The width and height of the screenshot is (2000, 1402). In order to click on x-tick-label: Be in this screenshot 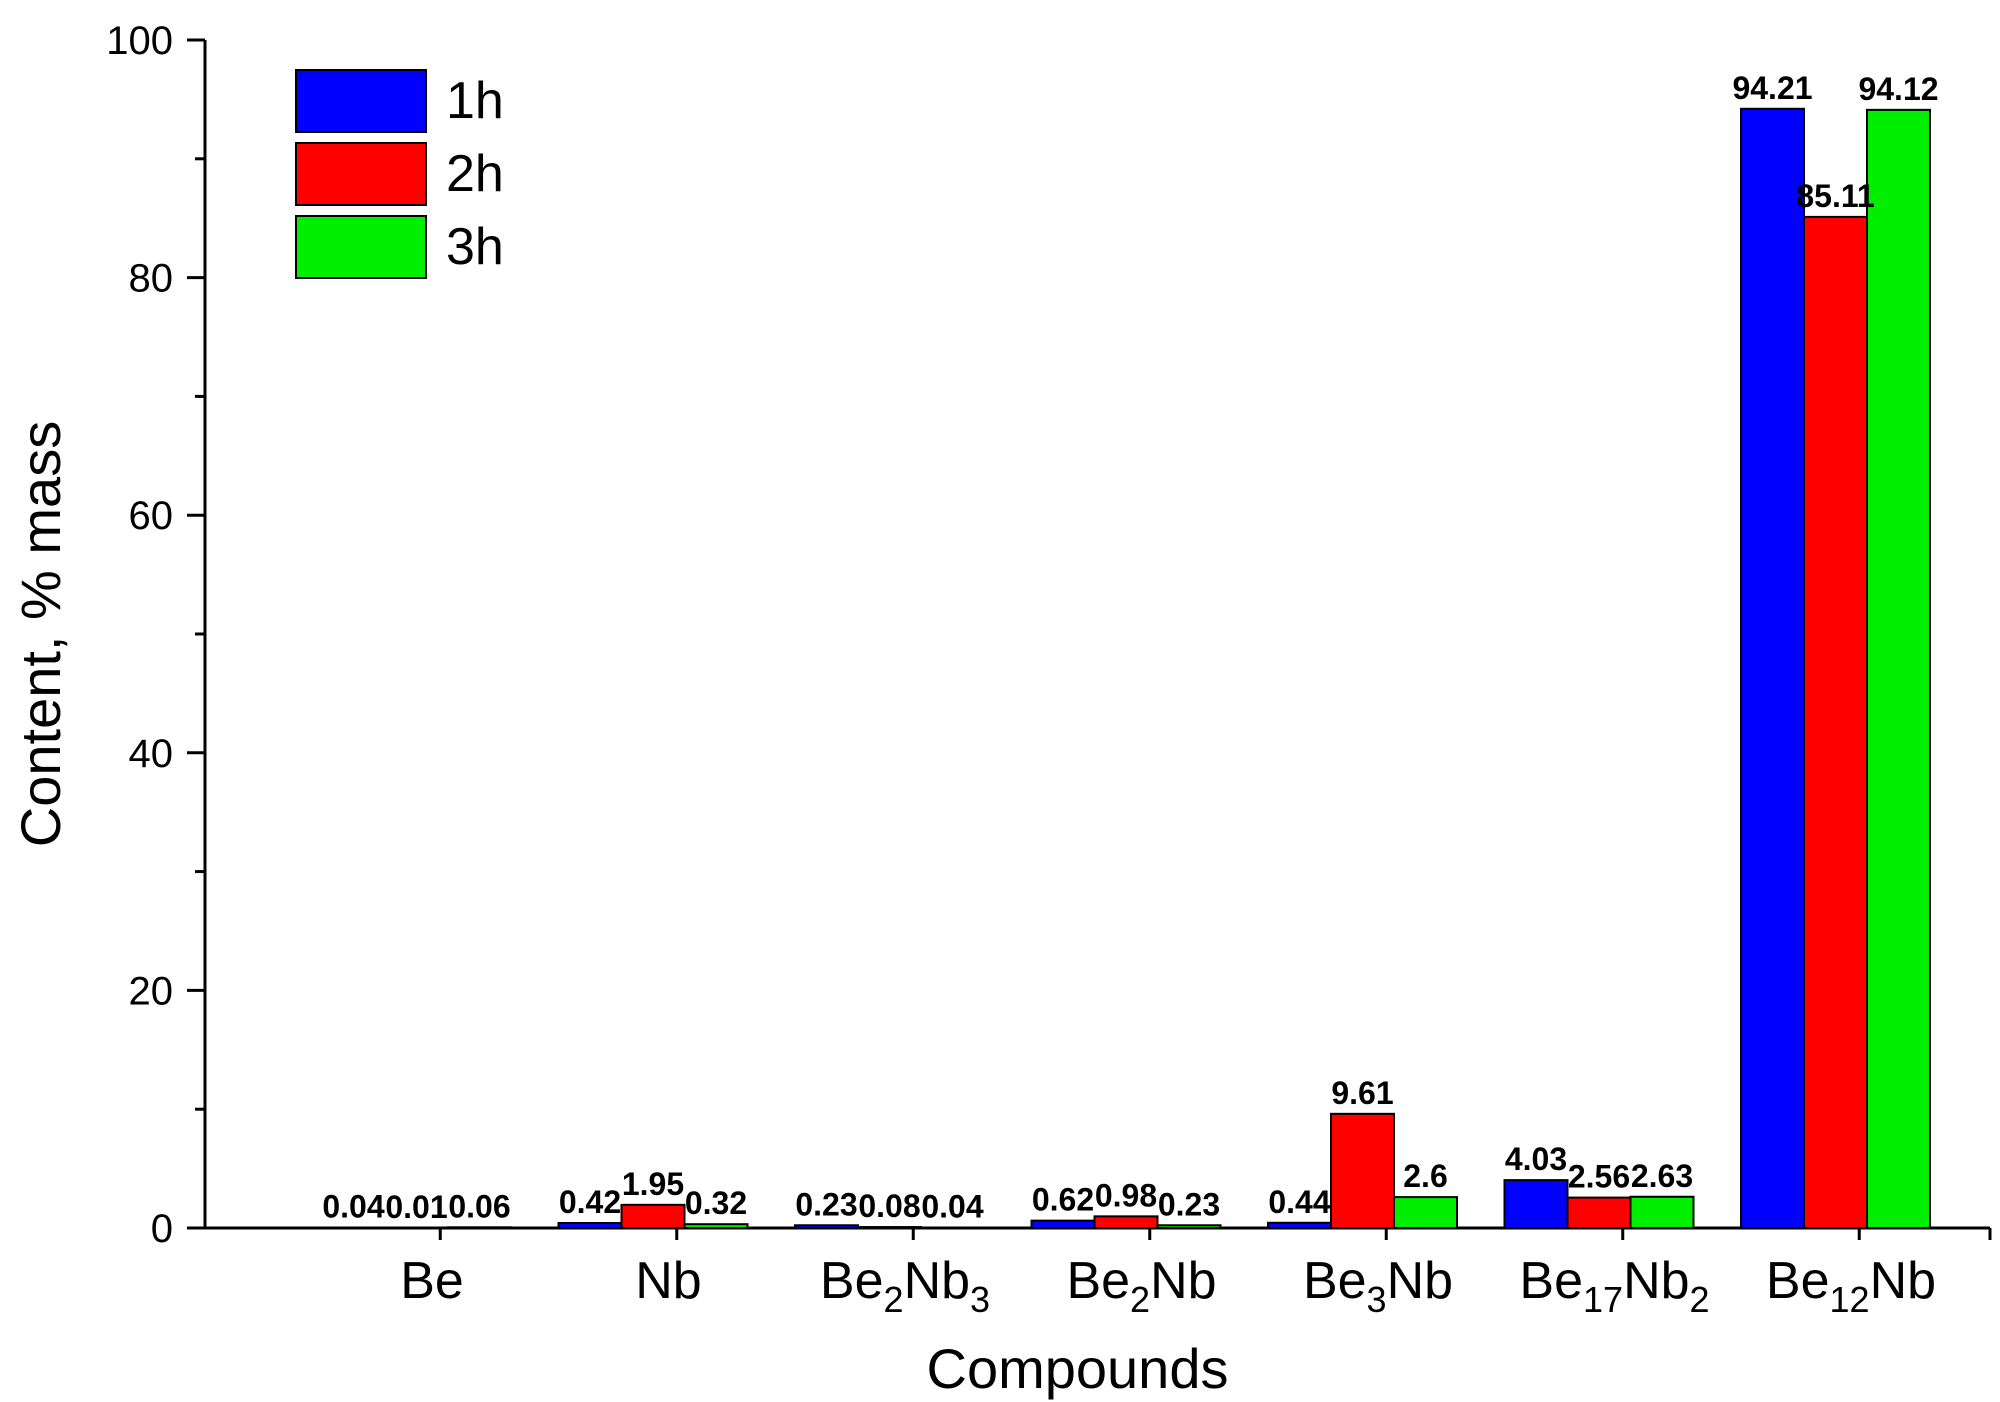, I will do `click(432, 1281)`.